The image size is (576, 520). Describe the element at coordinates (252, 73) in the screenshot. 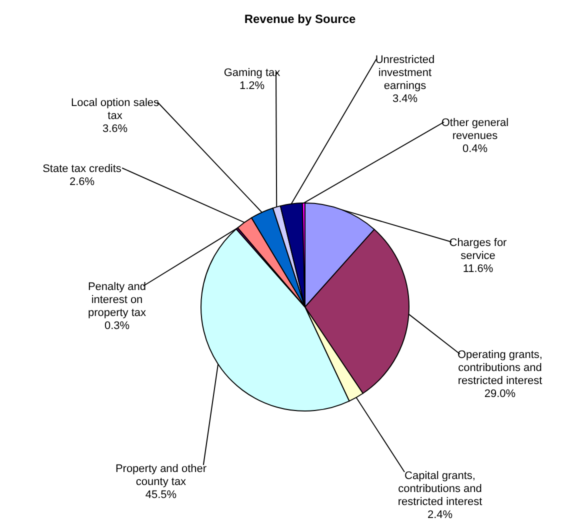

I see `slice-label: Gaming tax` at that location.